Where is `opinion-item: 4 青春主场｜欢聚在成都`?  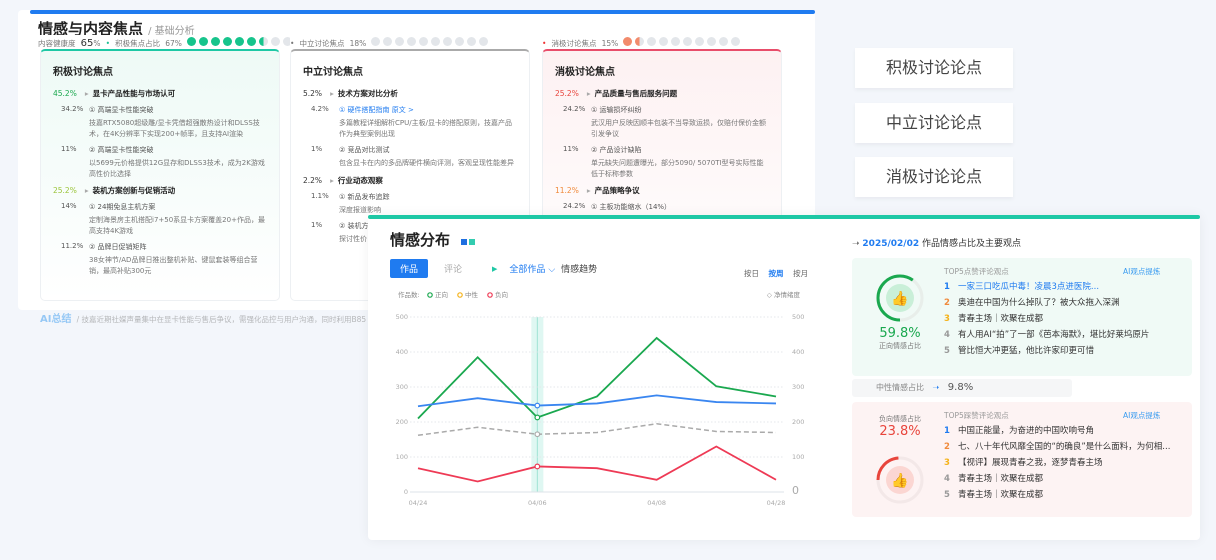 opinion-item: 4 青春主场｜欢聚在成都 is located at coordinates (1057, 478).